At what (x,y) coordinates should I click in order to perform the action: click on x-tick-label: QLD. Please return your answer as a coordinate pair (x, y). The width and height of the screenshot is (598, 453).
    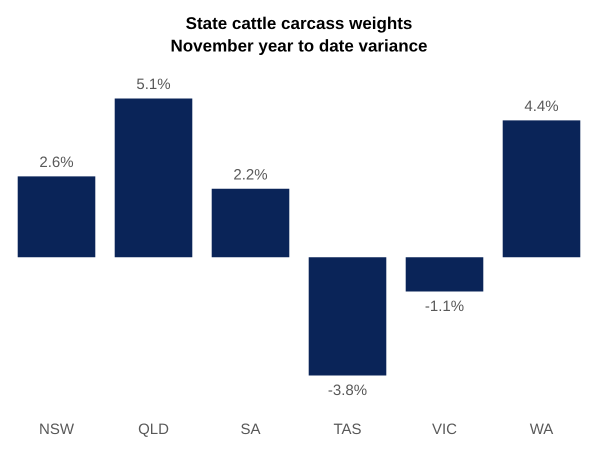
    Looking at the image, I should click on (154, 429).